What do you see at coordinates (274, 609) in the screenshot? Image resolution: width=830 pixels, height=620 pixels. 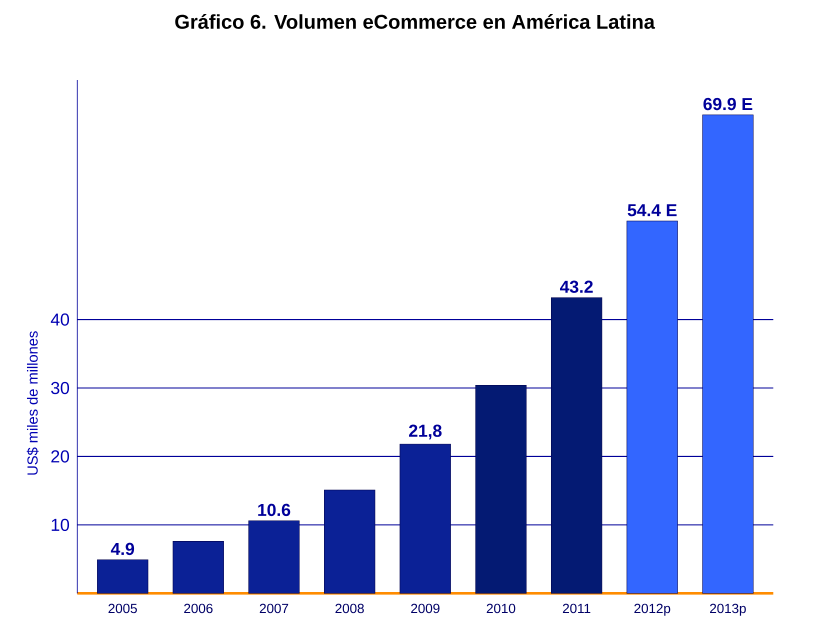 I see `x-tick-label: 2007` at bounding box center [274, 609].